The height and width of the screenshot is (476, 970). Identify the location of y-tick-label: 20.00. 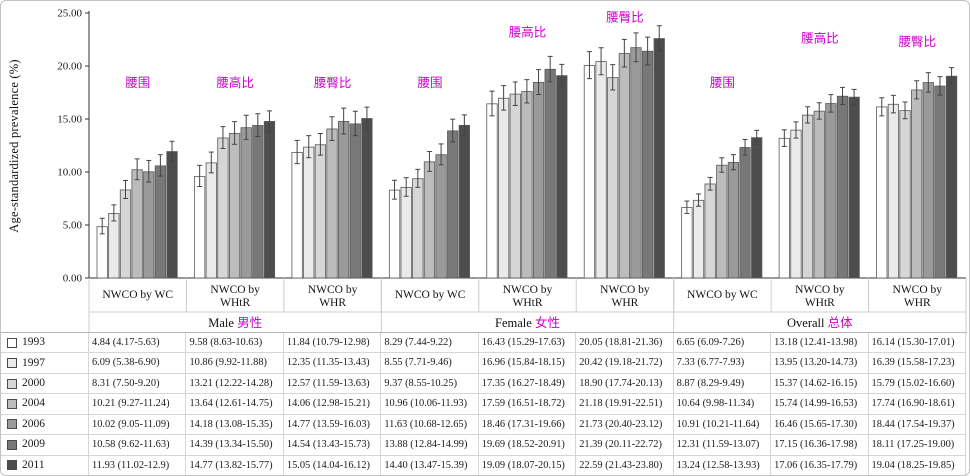
(69, 67).